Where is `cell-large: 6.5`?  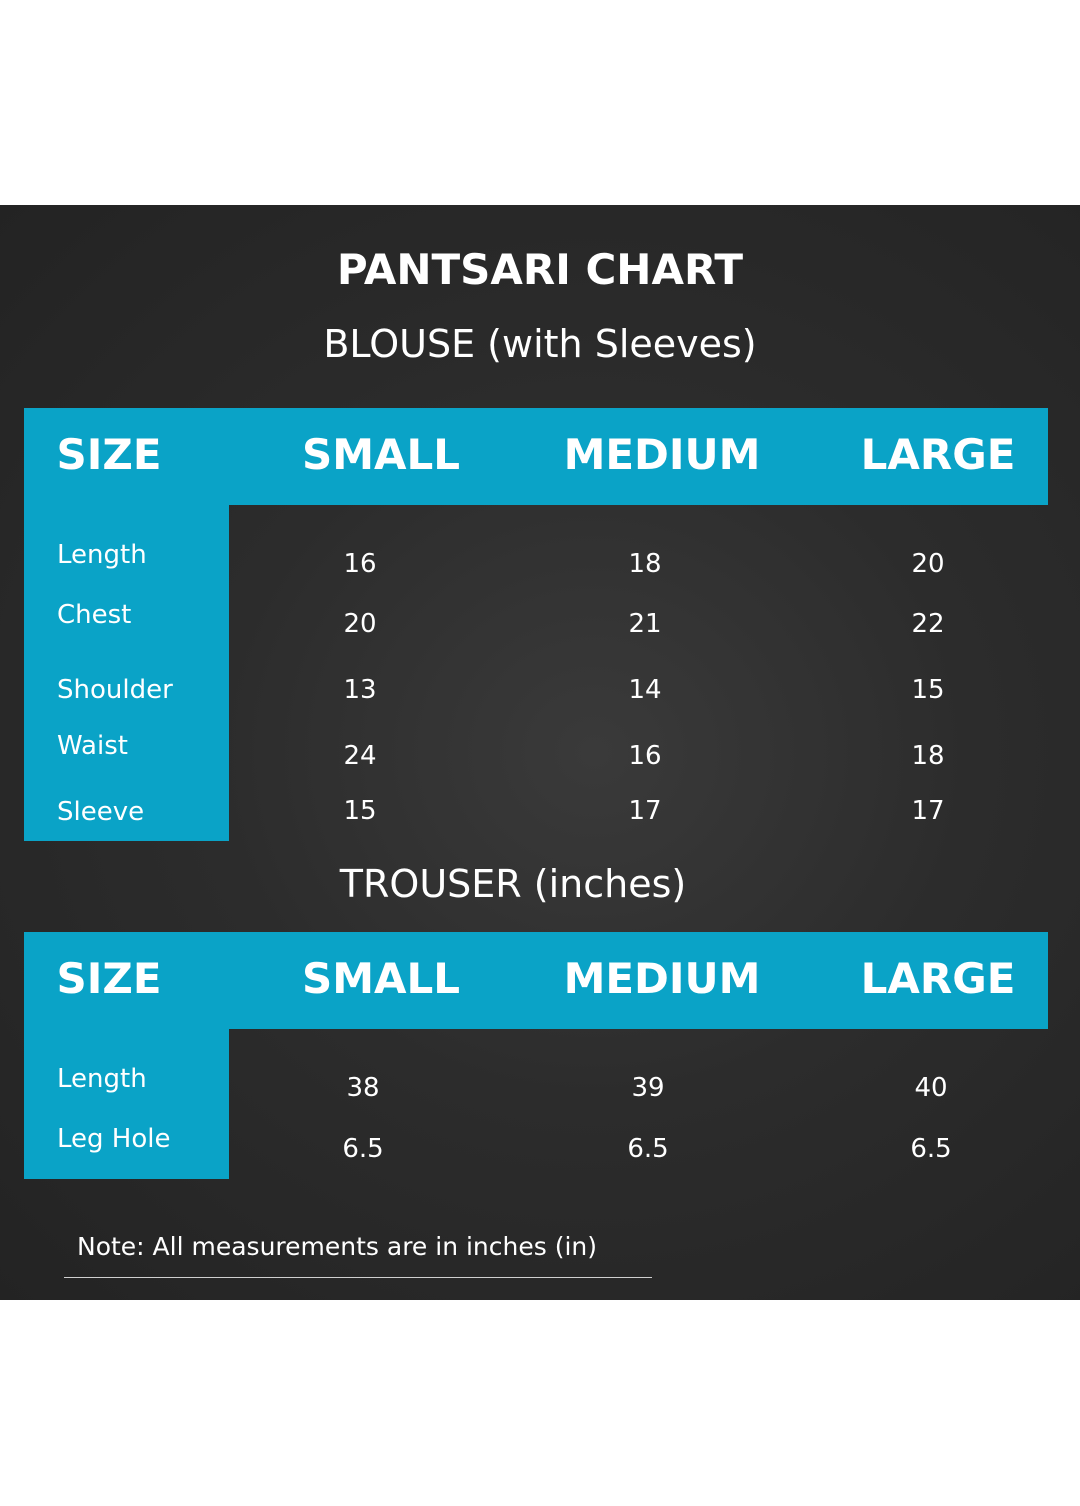
cell-large: 6.5 is located at coordinates (931, 1149).